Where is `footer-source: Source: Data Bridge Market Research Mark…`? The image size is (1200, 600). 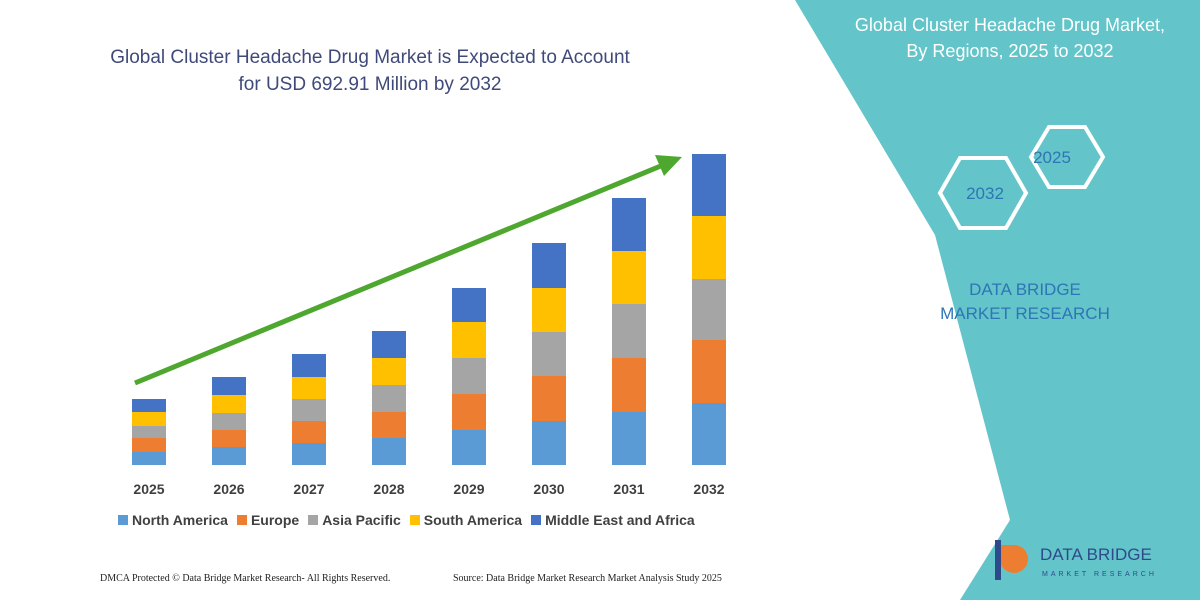 footer-source: Source: Data Bridge Market Research Mark… is located at coordinates (587, 578).